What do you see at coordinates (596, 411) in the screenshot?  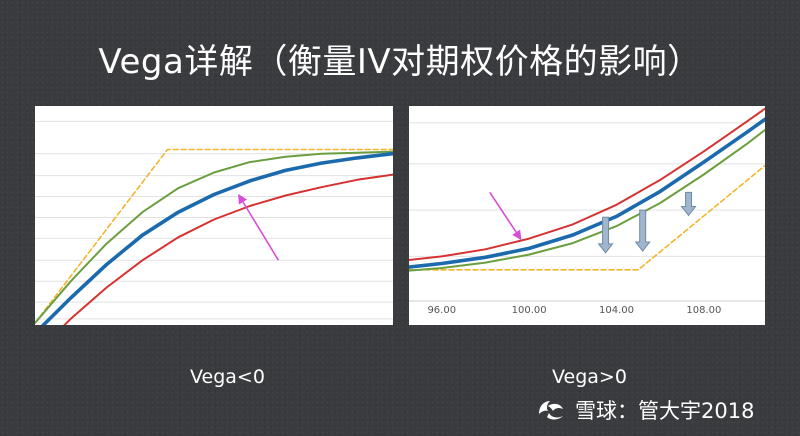 I see `watermark-site: 雪球` at bounding box center [596, 411].